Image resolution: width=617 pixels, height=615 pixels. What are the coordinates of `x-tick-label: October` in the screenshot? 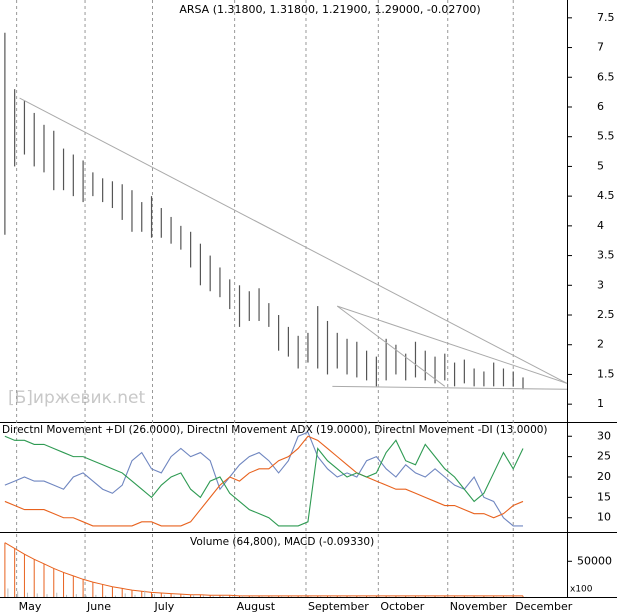 It's located at (402, 606).